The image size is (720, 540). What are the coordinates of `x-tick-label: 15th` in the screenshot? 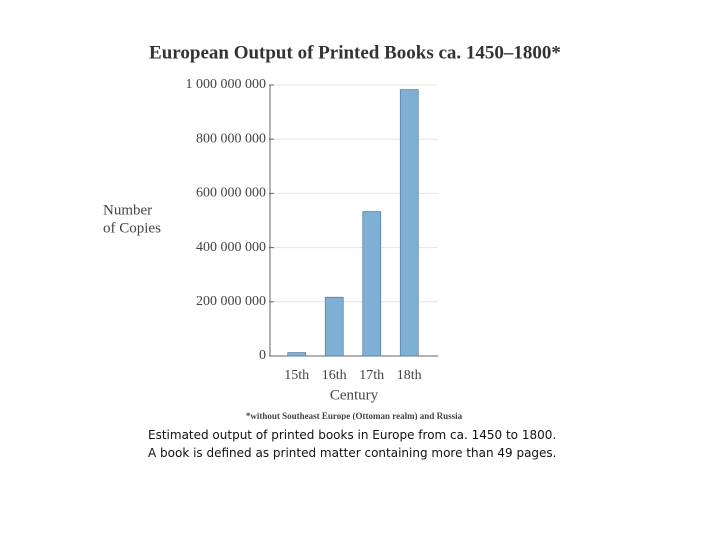 It's located at (296, 375).